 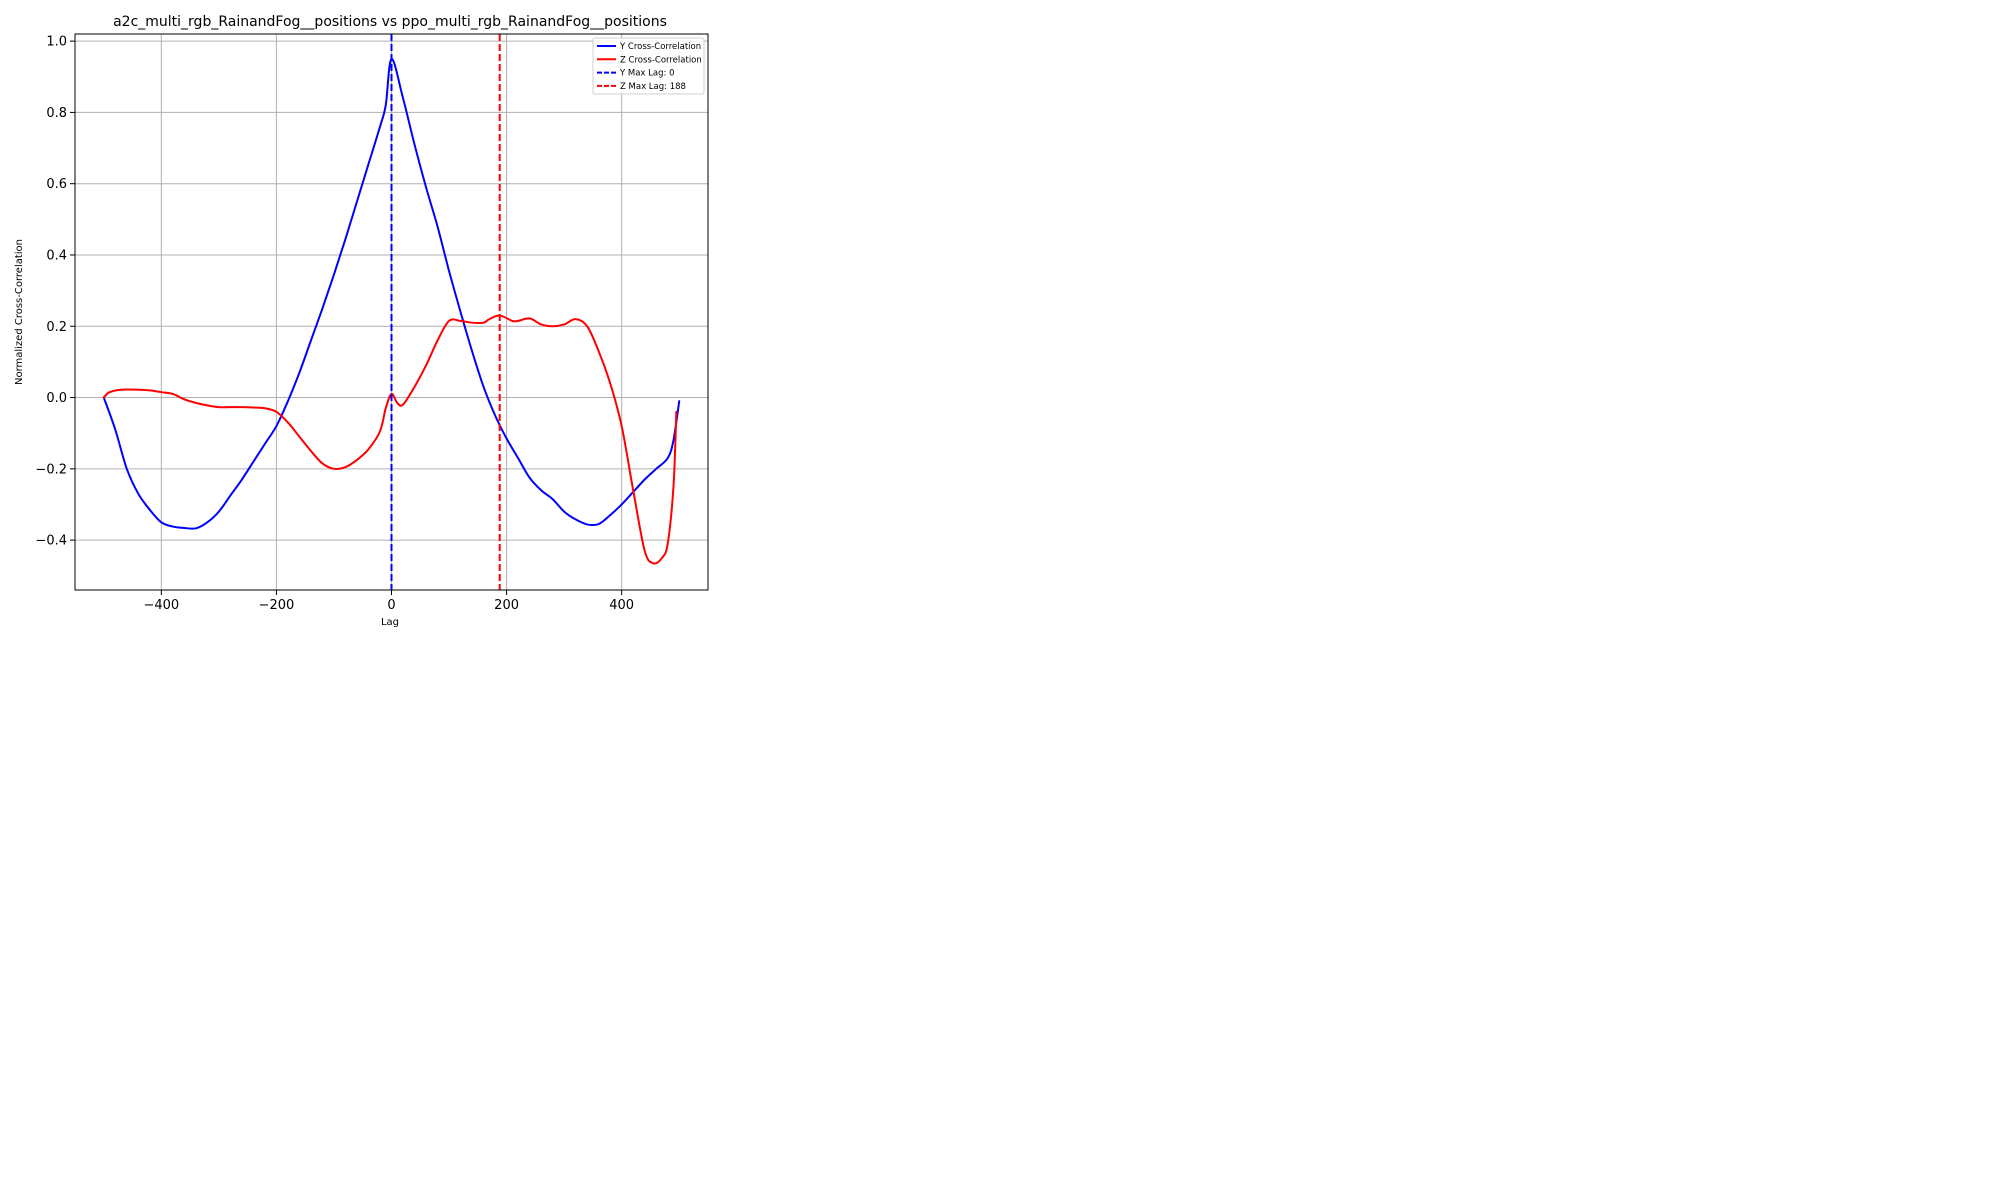 I want to click on legend-box, so click(x=648, y=66).